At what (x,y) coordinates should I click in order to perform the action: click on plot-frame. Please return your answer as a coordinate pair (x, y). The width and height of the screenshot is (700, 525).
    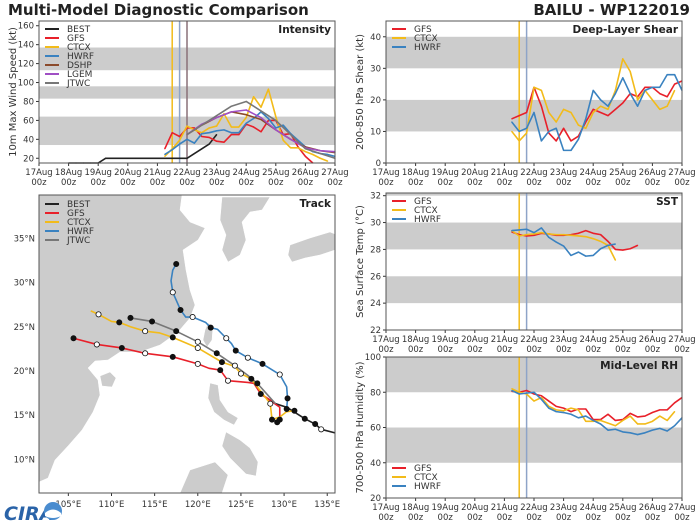
    Looking at the image, I should click on (187, 92).